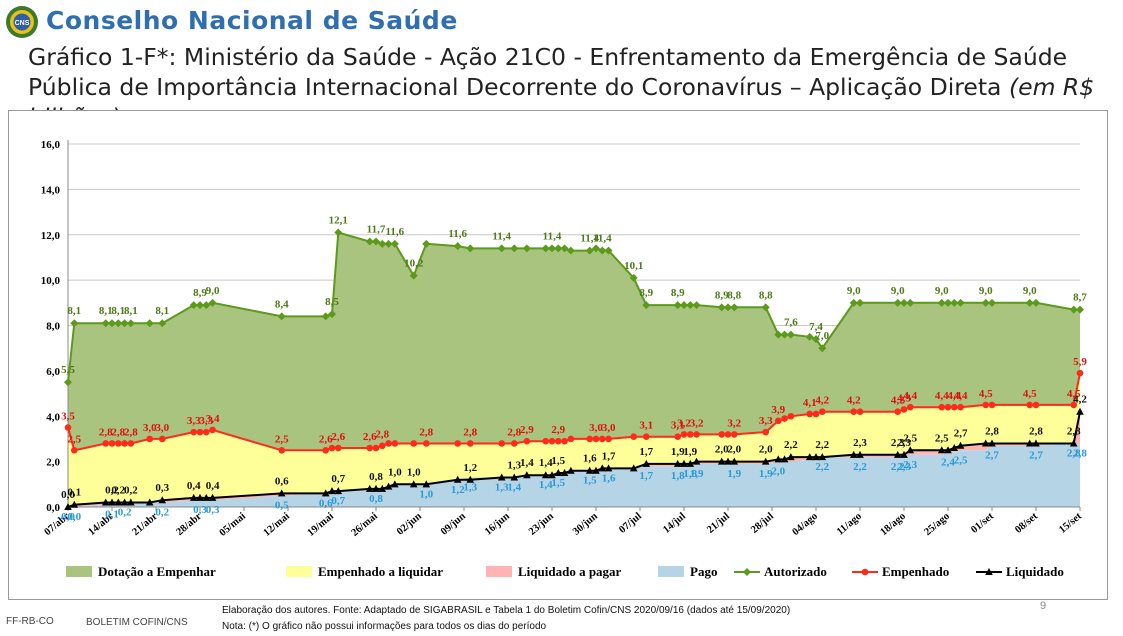 The width and height of the screenshot is (1123, 636). What do you see at coordinates (1035, 571) in the screenshot?
I see `legend-label-liquidado: Liquidado` at bounding box center [1035, 571].